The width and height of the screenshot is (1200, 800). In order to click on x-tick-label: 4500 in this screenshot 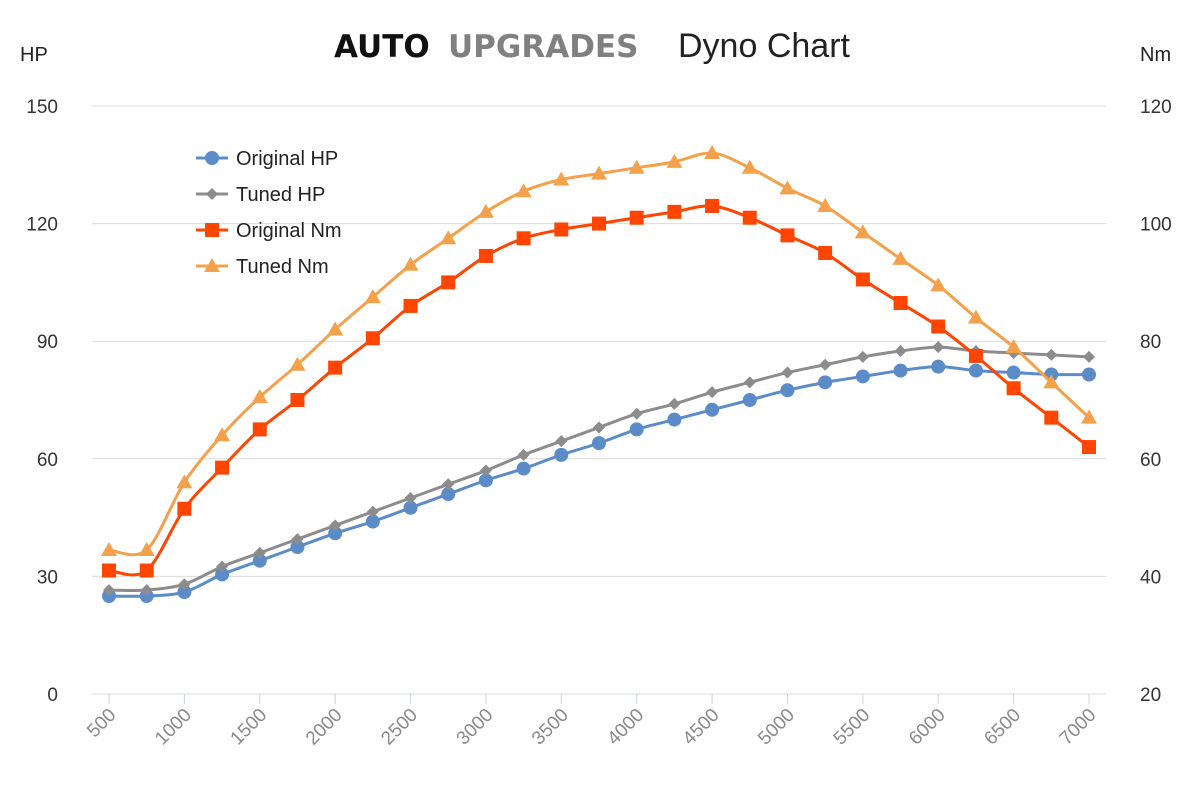, I will do `click(701, 727)`.